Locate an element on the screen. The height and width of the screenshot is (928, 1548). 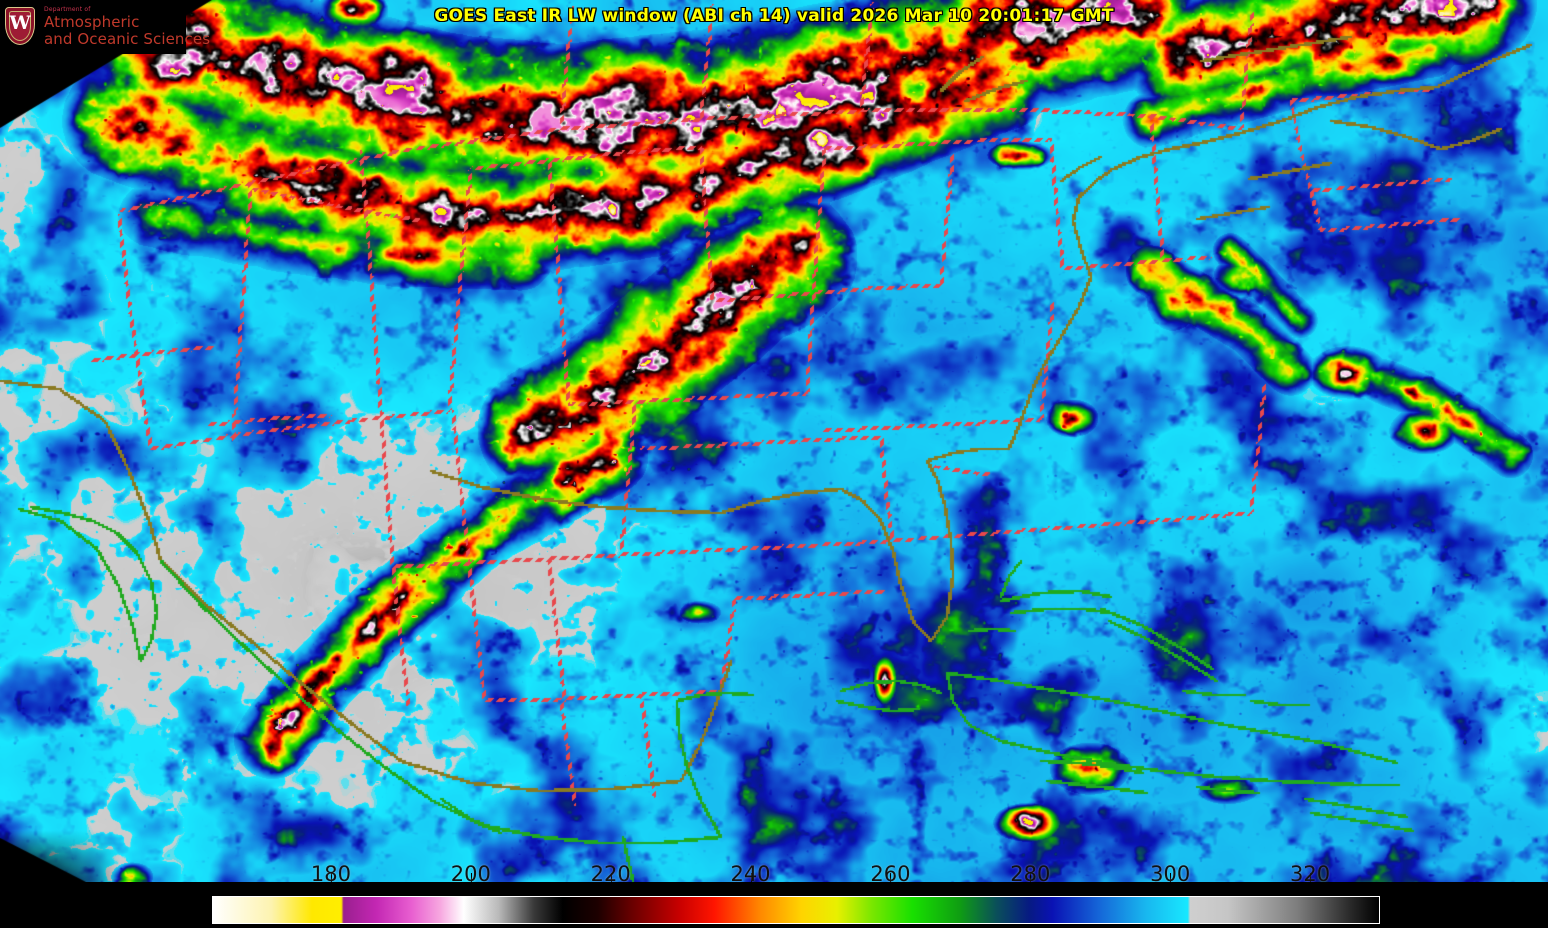
colorbar is located at coordinates (796, 910).